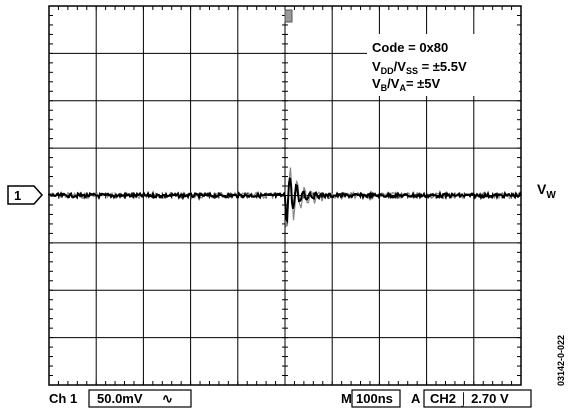  I want to click on channel-1-marker, so click(25, 195).